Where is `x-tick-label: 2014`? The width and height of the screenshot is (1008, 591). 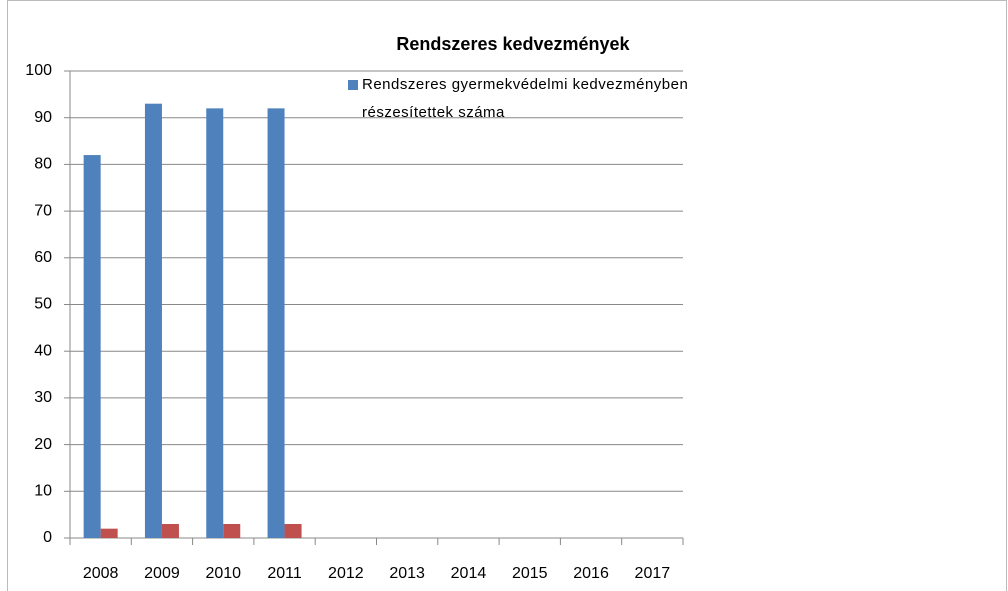
x-tick-label: 2014 is located at coordinates (469, 573).